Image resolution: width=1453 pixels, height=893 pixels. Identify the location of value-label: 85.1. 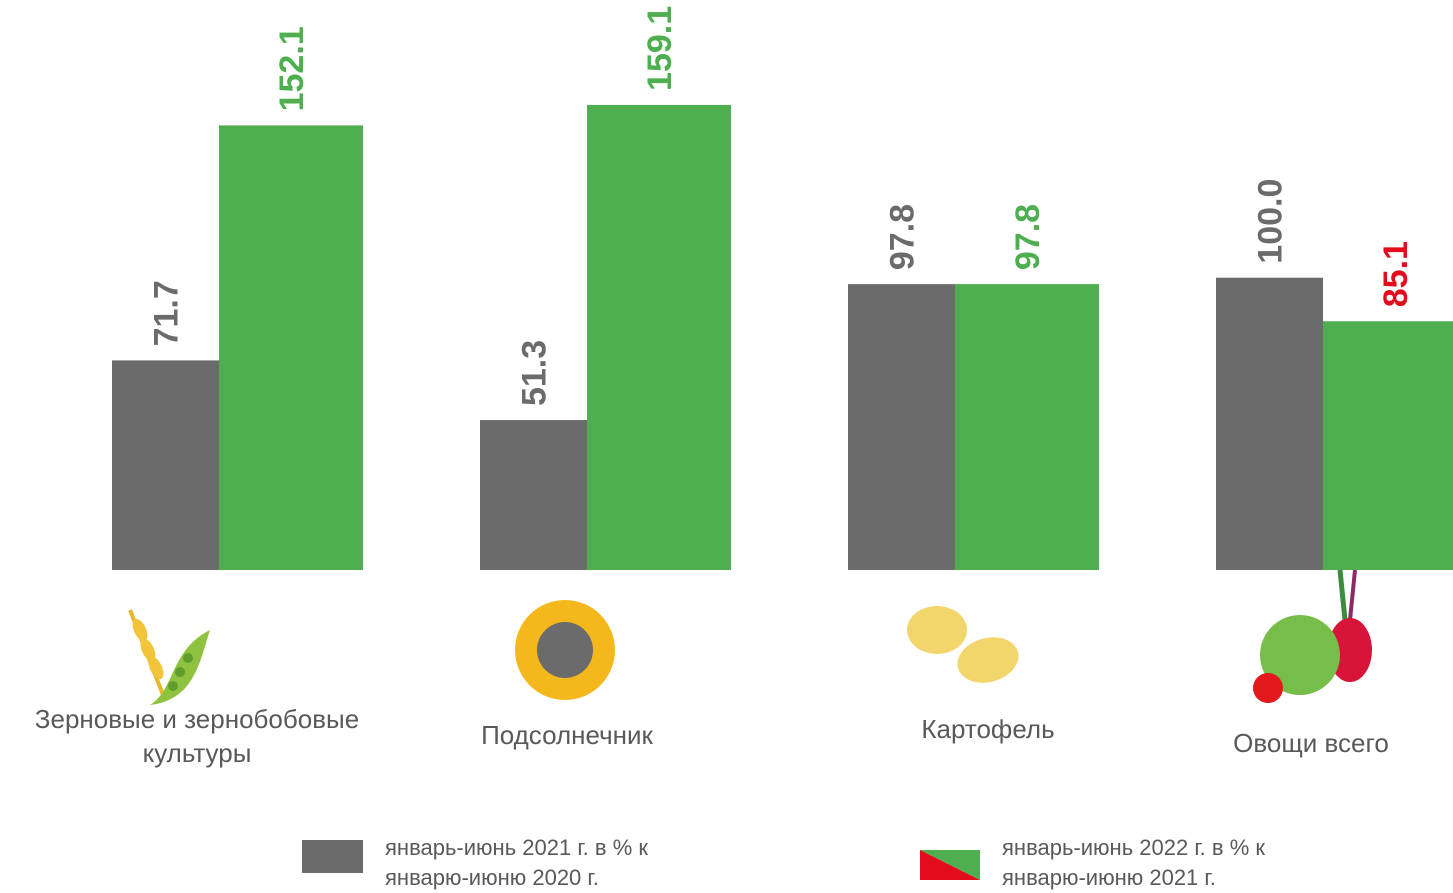
(1396, 274).